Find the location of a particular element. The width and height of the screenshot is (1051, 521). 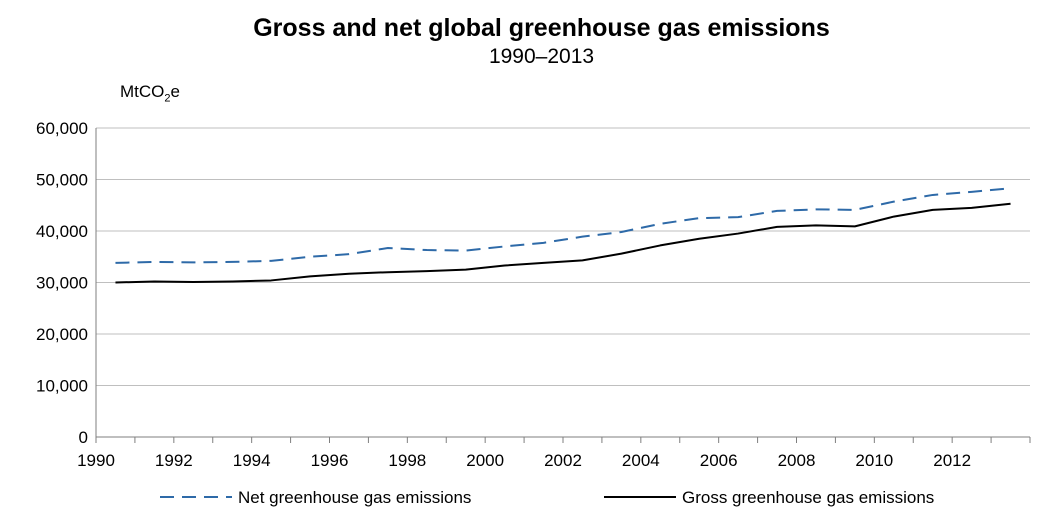

y-tick-label: 60,000 is located at coordinates (62, 128).